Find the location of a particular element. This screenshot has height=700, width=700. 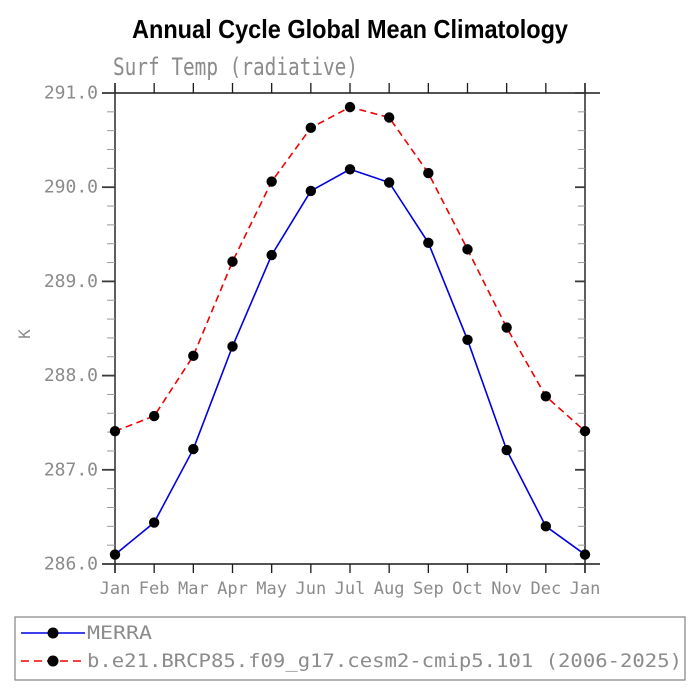

y-tick-label: 289.0 is located at coordinates (71, 281).